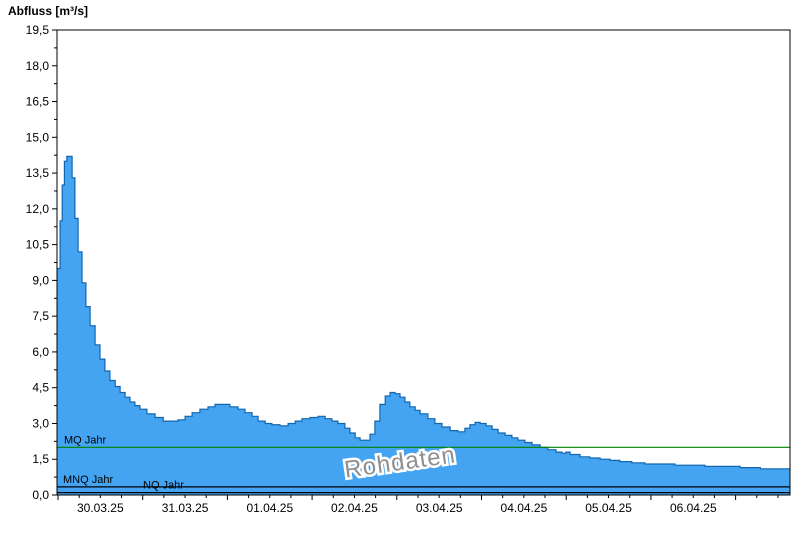 Image resolution: width=800 pixels, height=550 pixels. I want to click on y-tick-label: 15,0, so click(38, 137).